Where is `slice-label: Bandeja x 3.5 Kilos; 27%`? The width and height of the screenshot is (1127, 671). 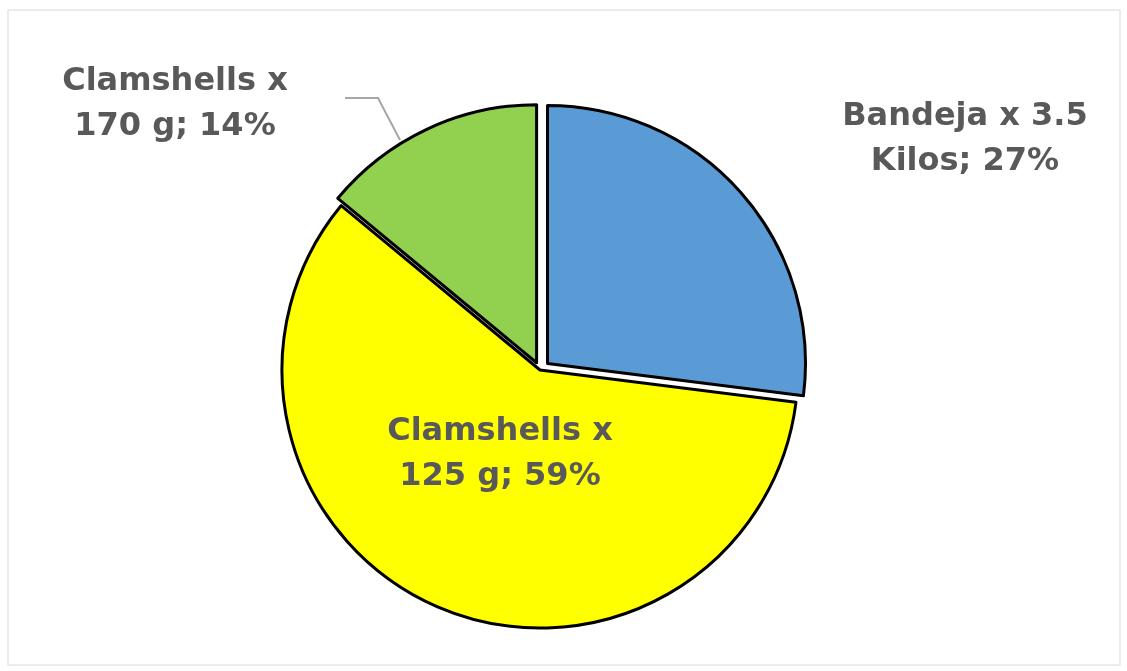
slice-label: Bandeja x 3.5 Kilos; 27% is located at coordinates (965, 136).